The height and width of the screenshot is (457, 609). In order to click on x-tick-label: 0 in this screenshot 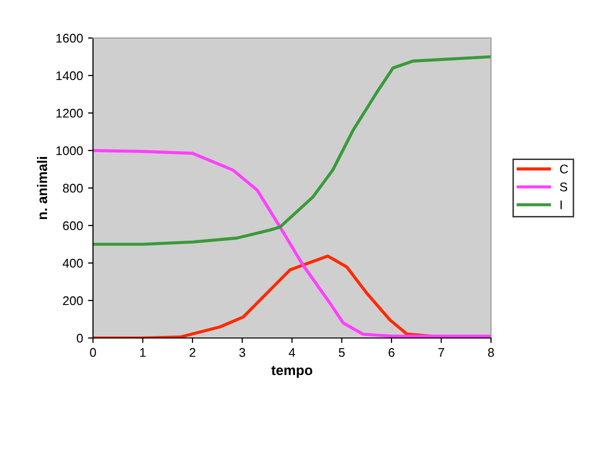, I will do `click(93, 352)`.